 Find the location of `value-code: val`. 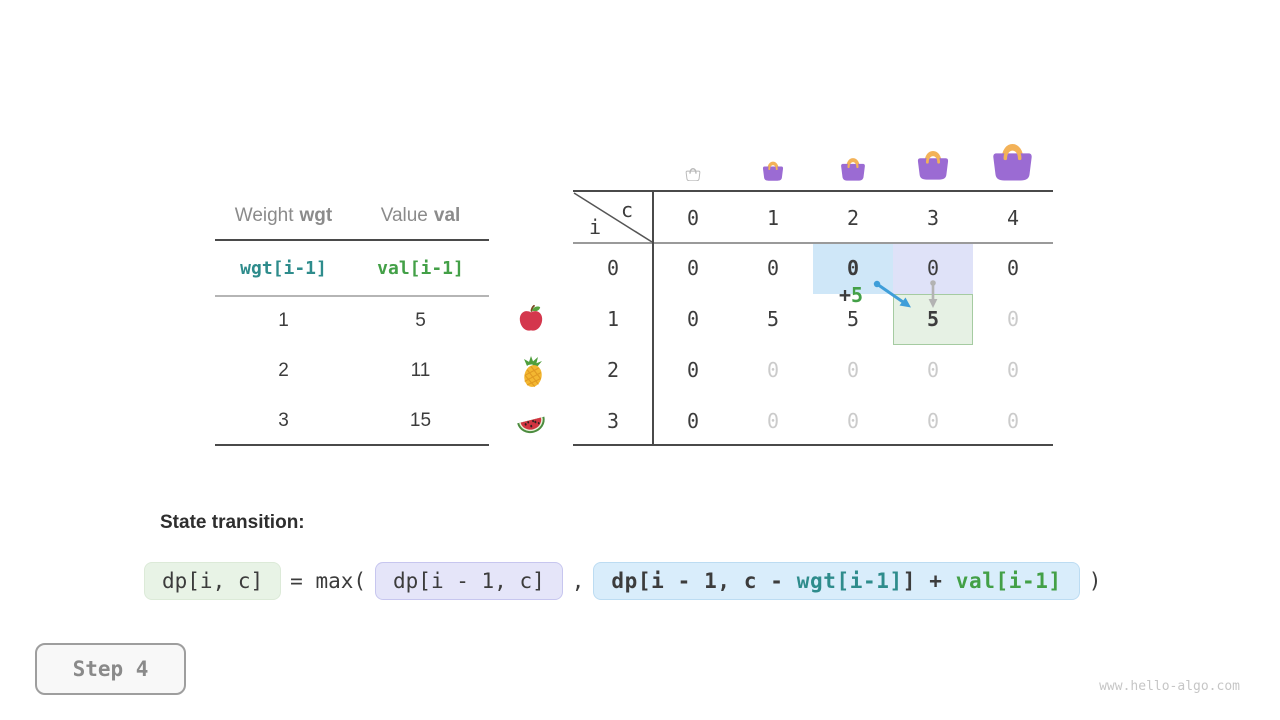

value-code: val is located at coordinates (447, 215).